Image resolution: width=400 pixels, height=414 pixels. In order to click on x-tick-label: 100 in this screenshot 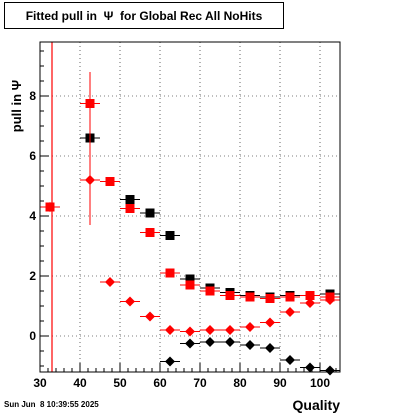, I will do `click(320, 383)`.